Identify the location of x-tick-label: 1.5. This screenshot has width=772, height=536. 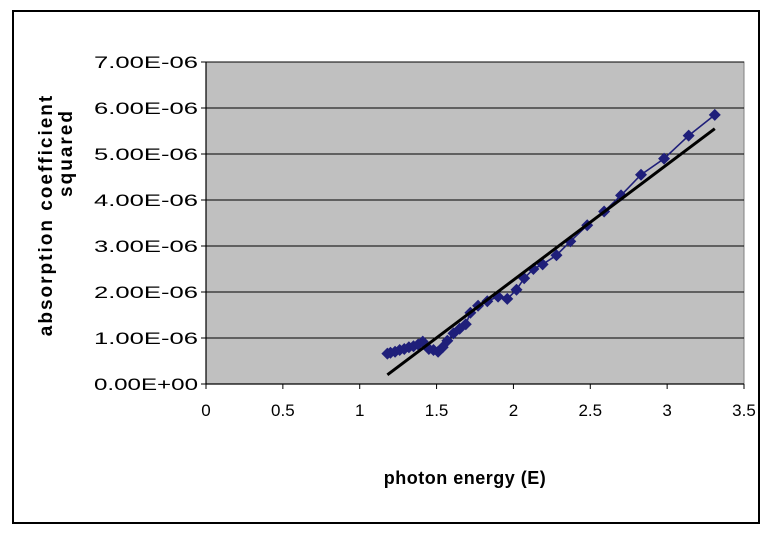
(437, 410).